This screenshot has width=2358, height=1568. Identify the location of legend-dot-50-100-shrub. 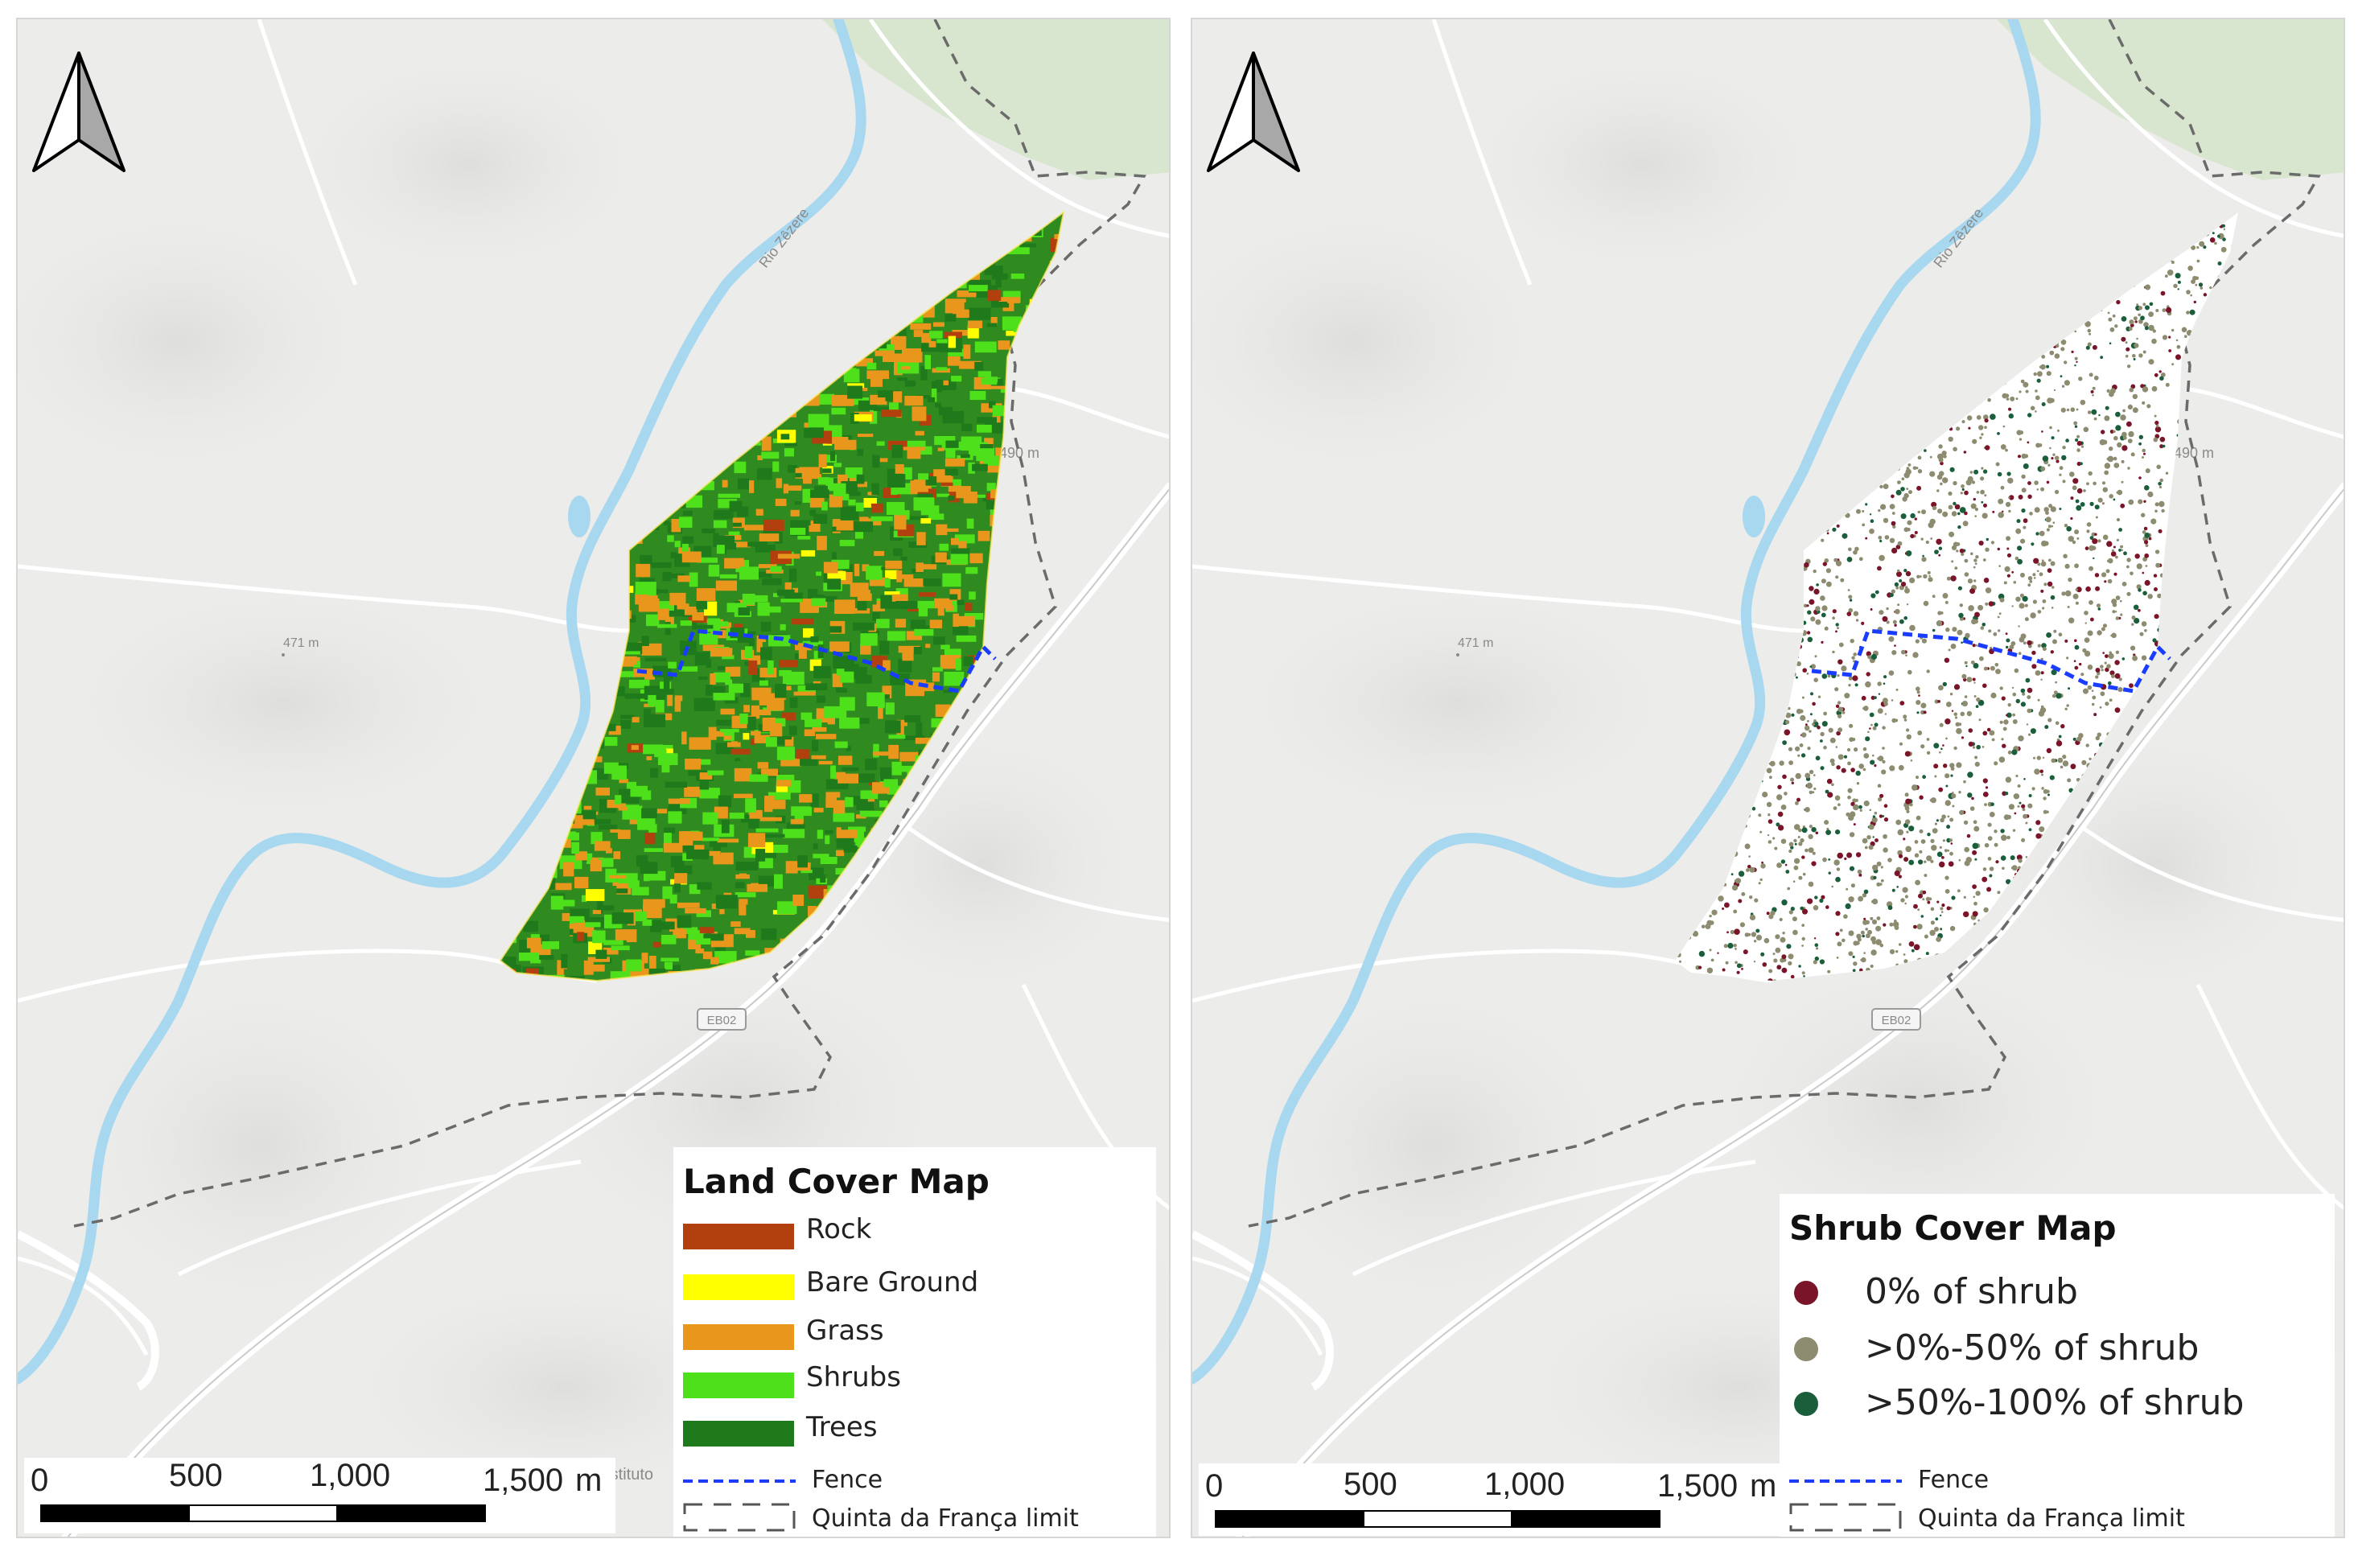
(1806, 1404).